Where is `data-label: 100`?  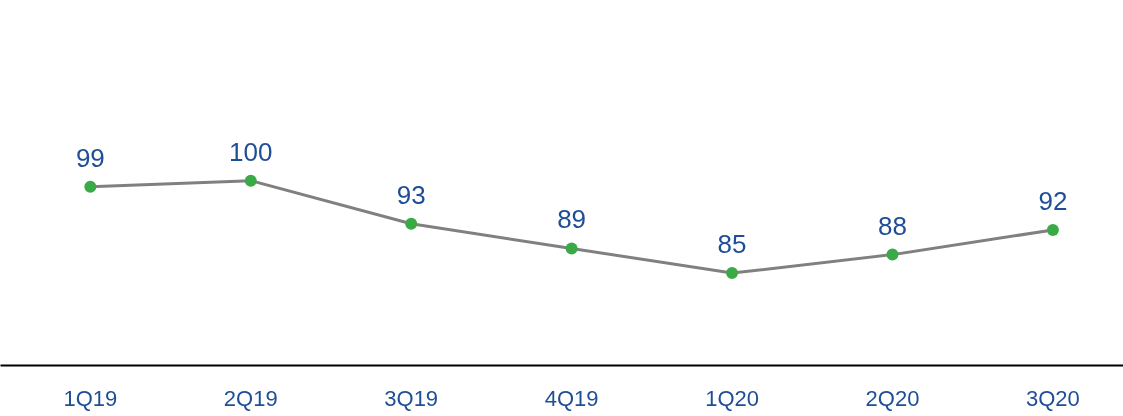 data-label: 100 is located at coordinates (251, 151).